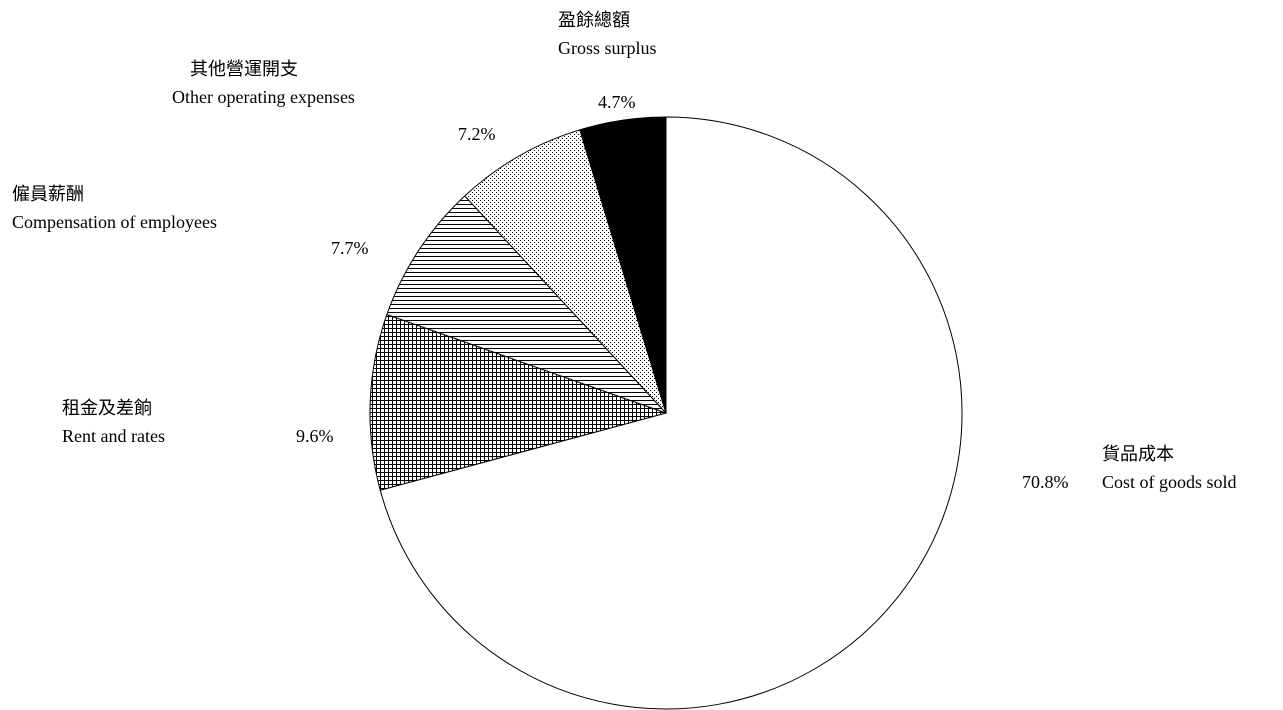 Image resolution: width=1283 pixels, height=710 pixels. I want to click on slice-label-zh-compensation-of-employees: 僱員薪酬, so click(48, 194).